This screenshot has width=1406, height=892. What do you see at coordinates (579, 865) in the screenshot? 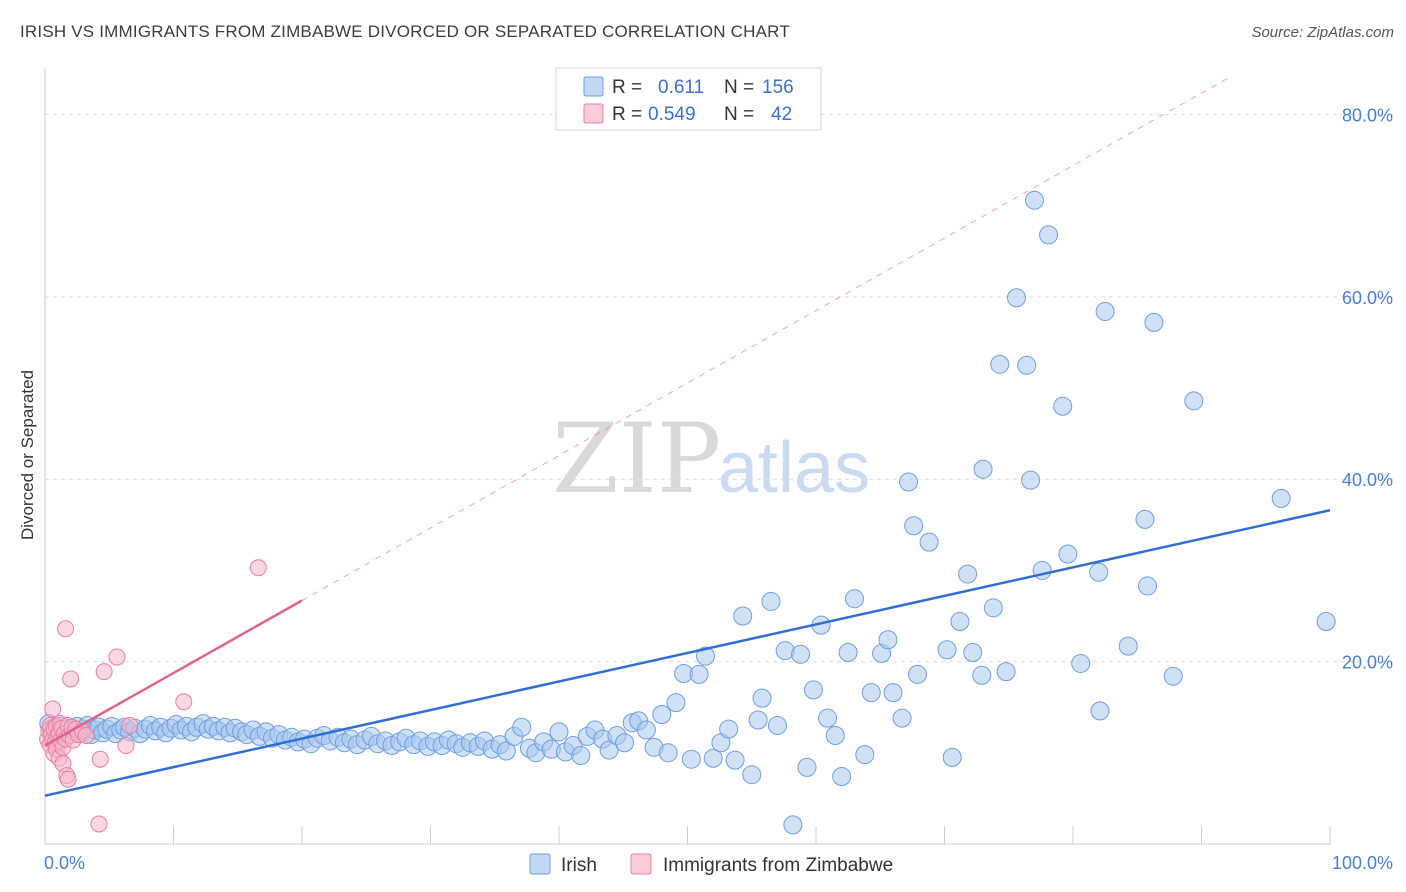
I see `bottom-legend-label-irish: Irish` at bounding box center [579, 865].